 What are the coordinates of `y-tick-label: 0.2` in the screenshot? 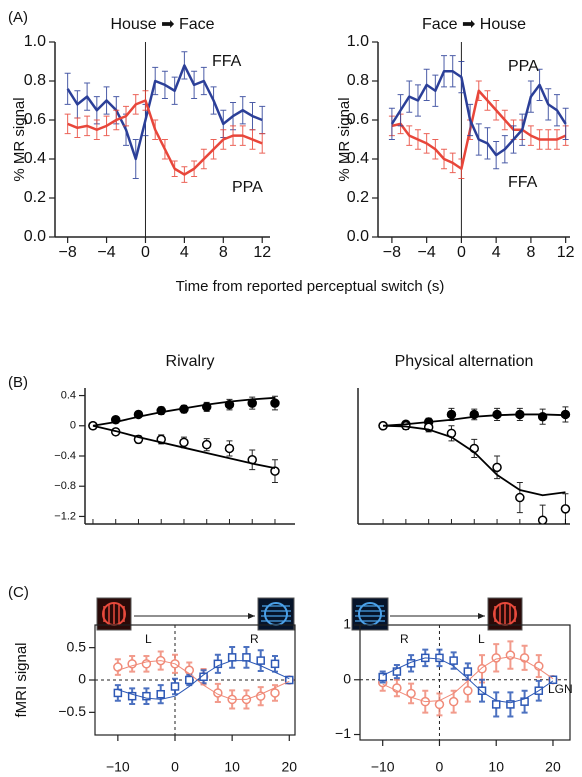 It's located at (358, 197).